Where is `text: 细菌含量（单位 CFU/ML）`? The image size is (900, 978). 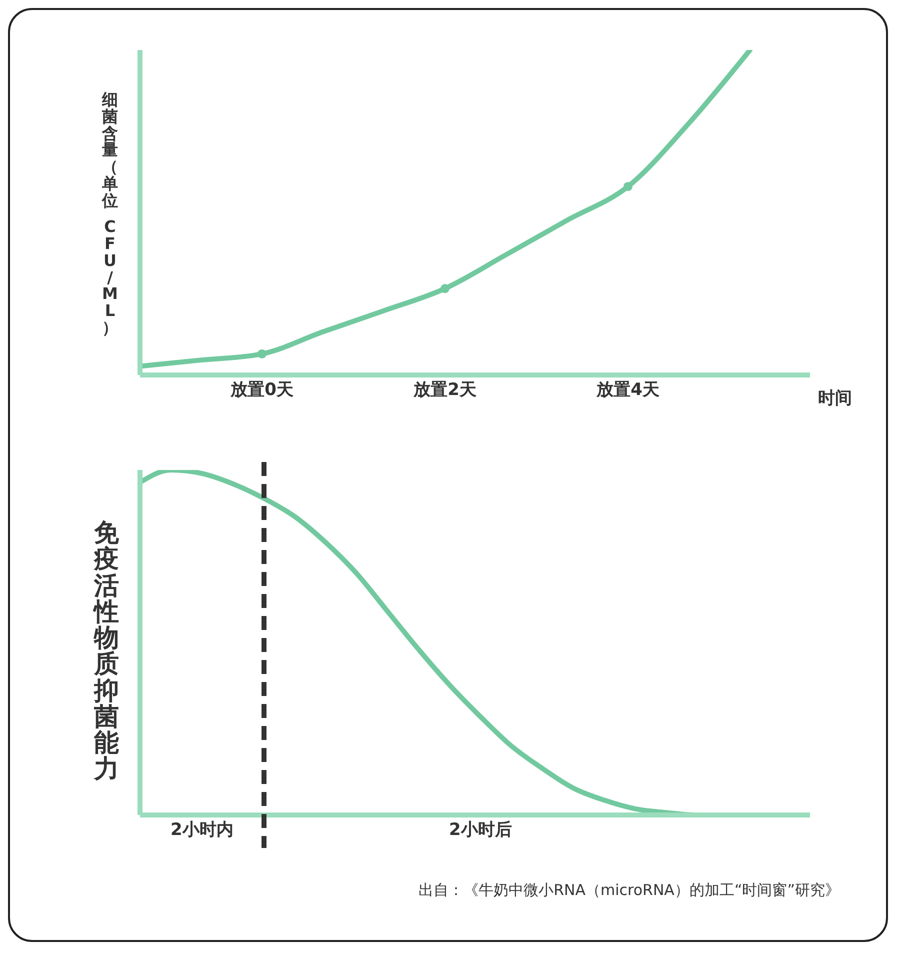 text: 细菌含量（单位 CFU/ML） is located at coordinates (110, 213).